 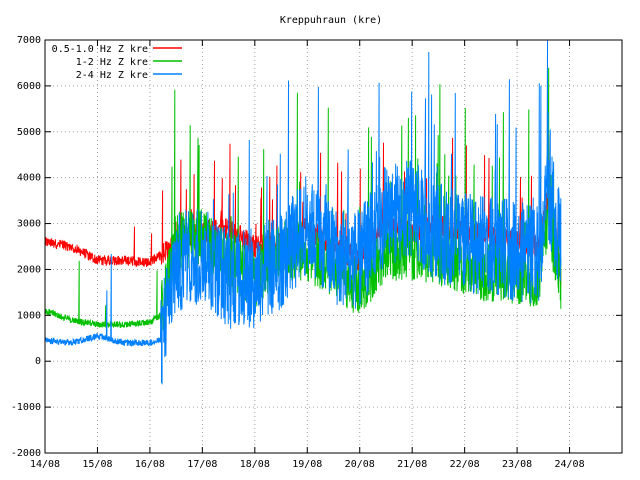 I want to click on legend-label: 2-4 Hz Z kre, so click(x=112, y=75).